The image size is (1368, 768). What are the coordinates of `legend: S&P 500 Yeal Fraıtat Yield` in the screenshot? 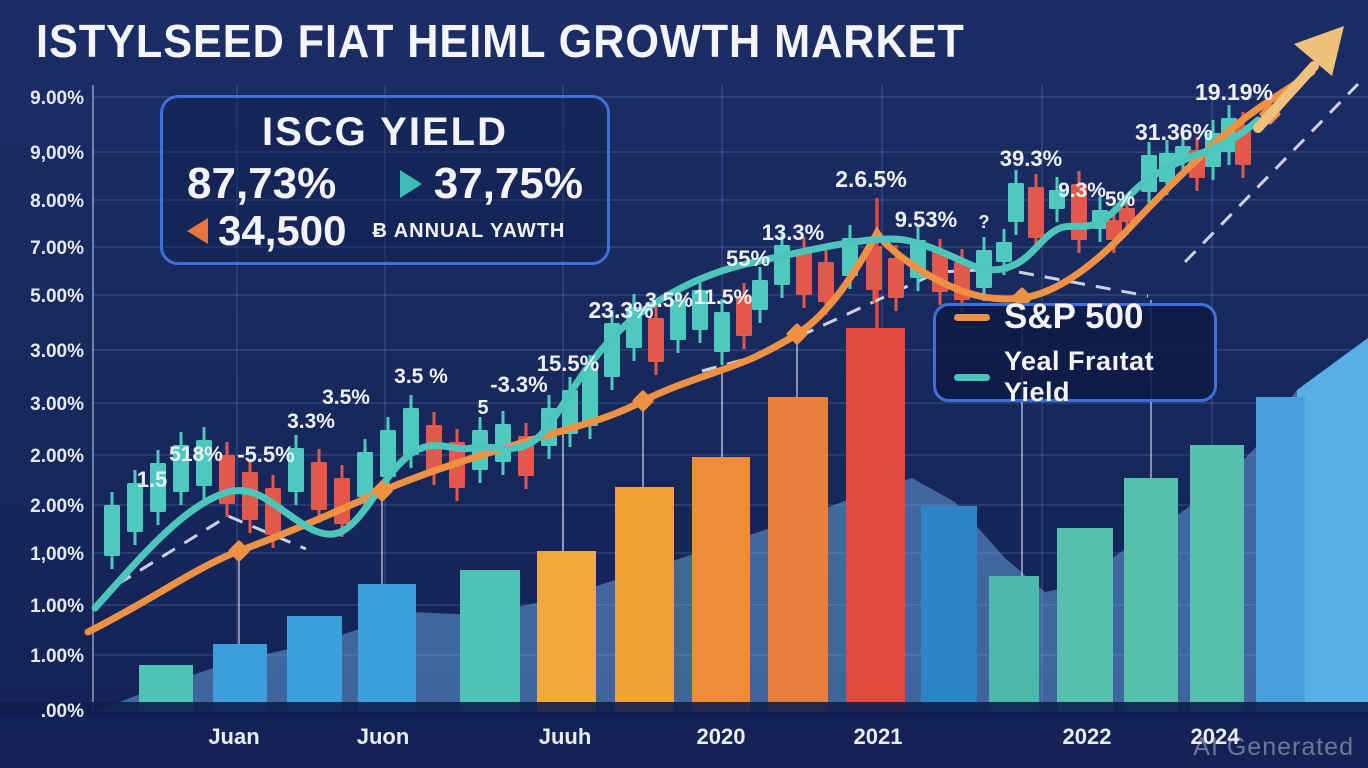 It's located at (1075, 352).